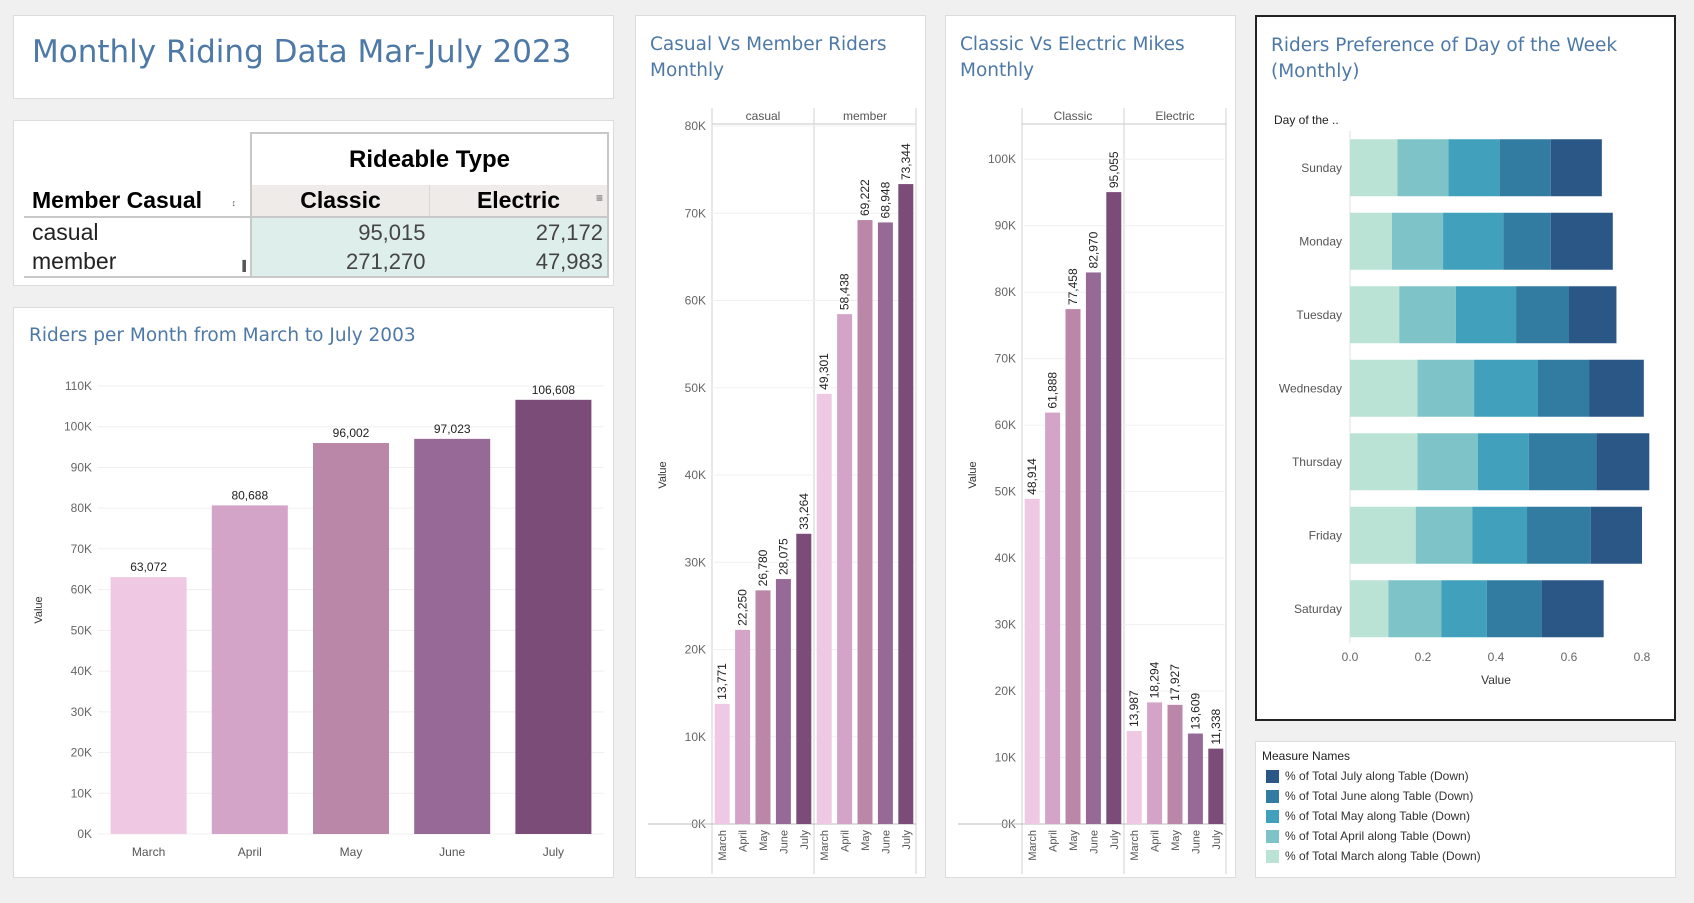 The image size is (1694, 903). Describe the element at coordinates (1368, 836) in the screenshot. I see `legend-item: % of Total April along Table (Down)` at that location.